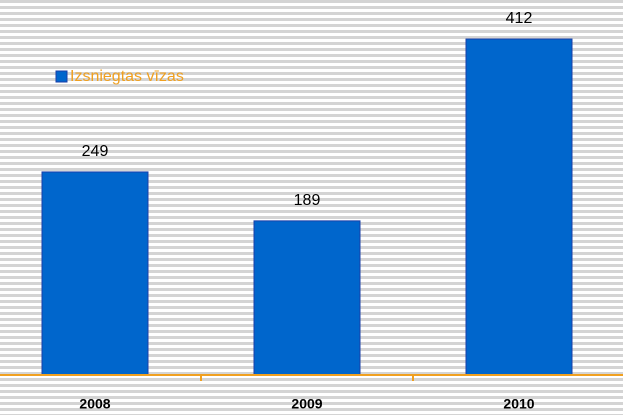 The width and height of the screenshot is (623, 415). Describe the element at coordinates (307, 200) in the screenshot. I see `data-label: 189` at that location.